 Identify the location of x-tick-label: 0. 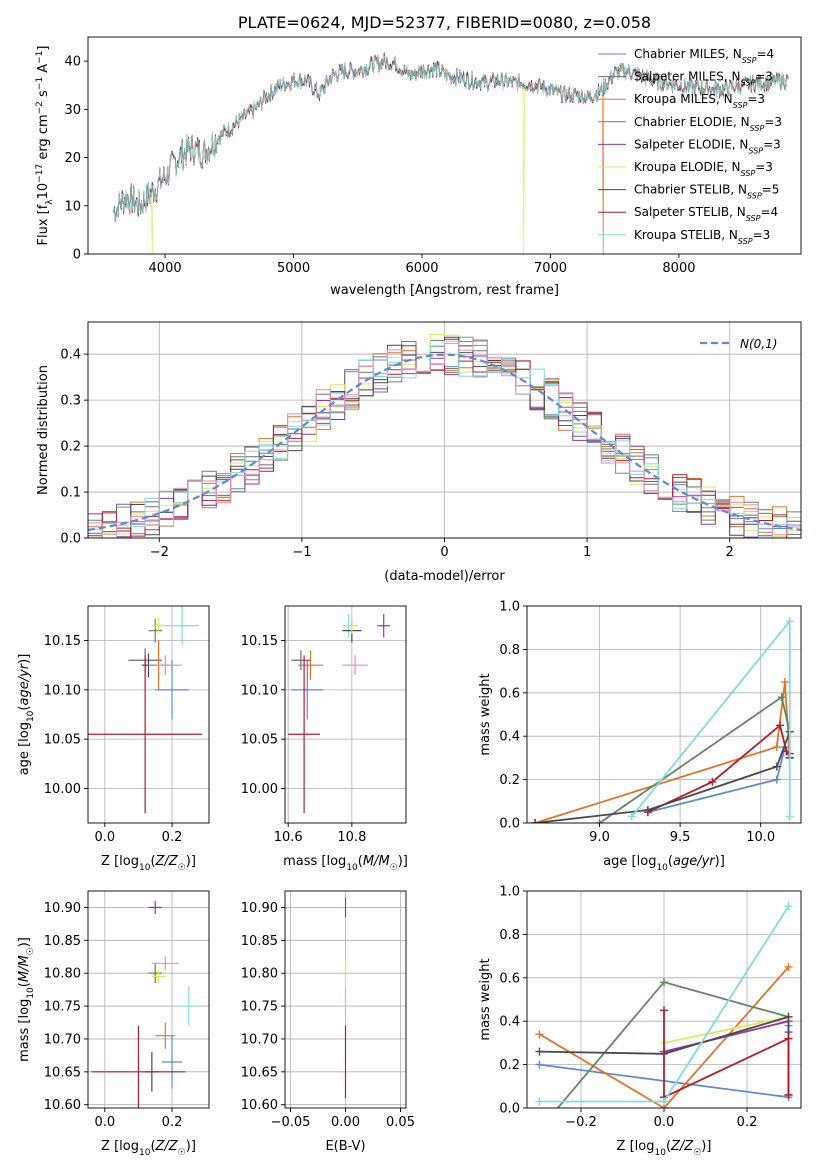
(444, 552).